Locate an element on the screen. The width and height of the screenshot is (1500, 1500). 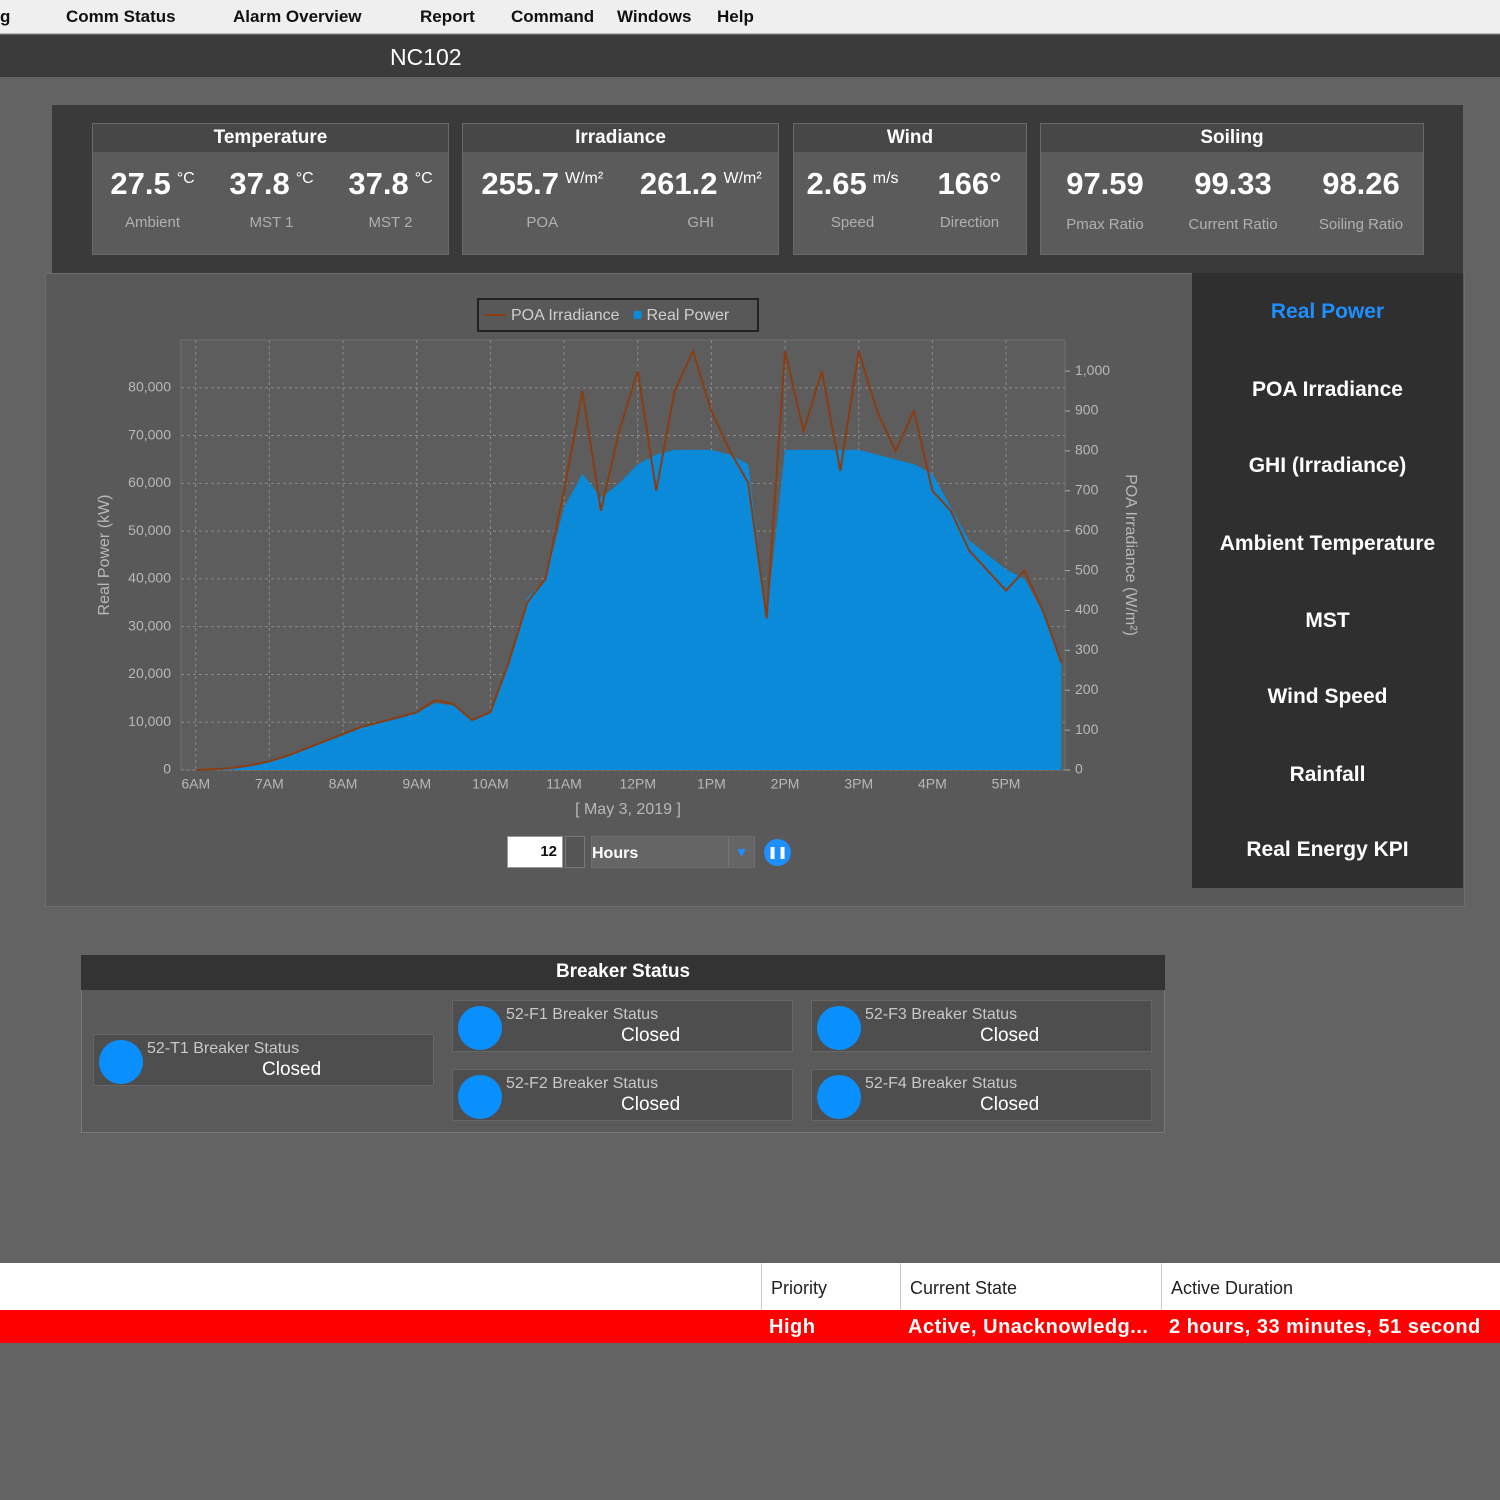
y-tick-label: 40,000 is located at coordinates (149, 578).